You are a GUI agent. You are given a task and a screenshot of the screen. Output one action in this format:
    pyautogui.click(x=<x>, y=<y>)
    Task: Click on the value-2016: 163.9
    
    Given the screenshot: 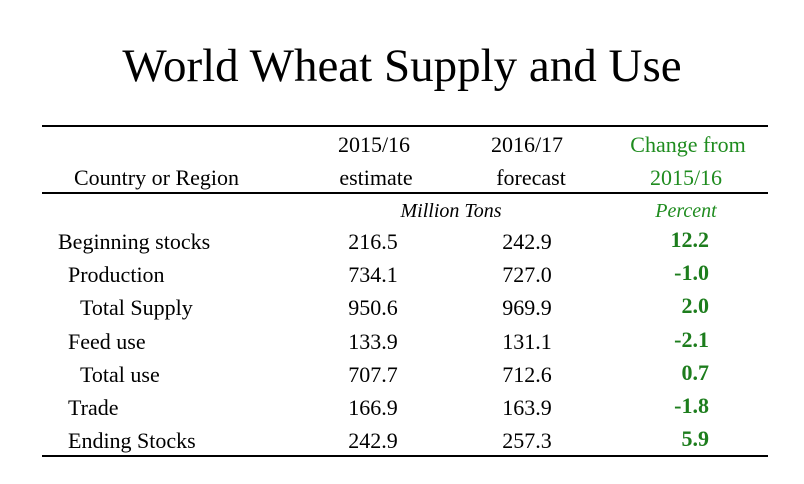 What is the action you would take?
    pyautogui.click(x=527, y=407)
    